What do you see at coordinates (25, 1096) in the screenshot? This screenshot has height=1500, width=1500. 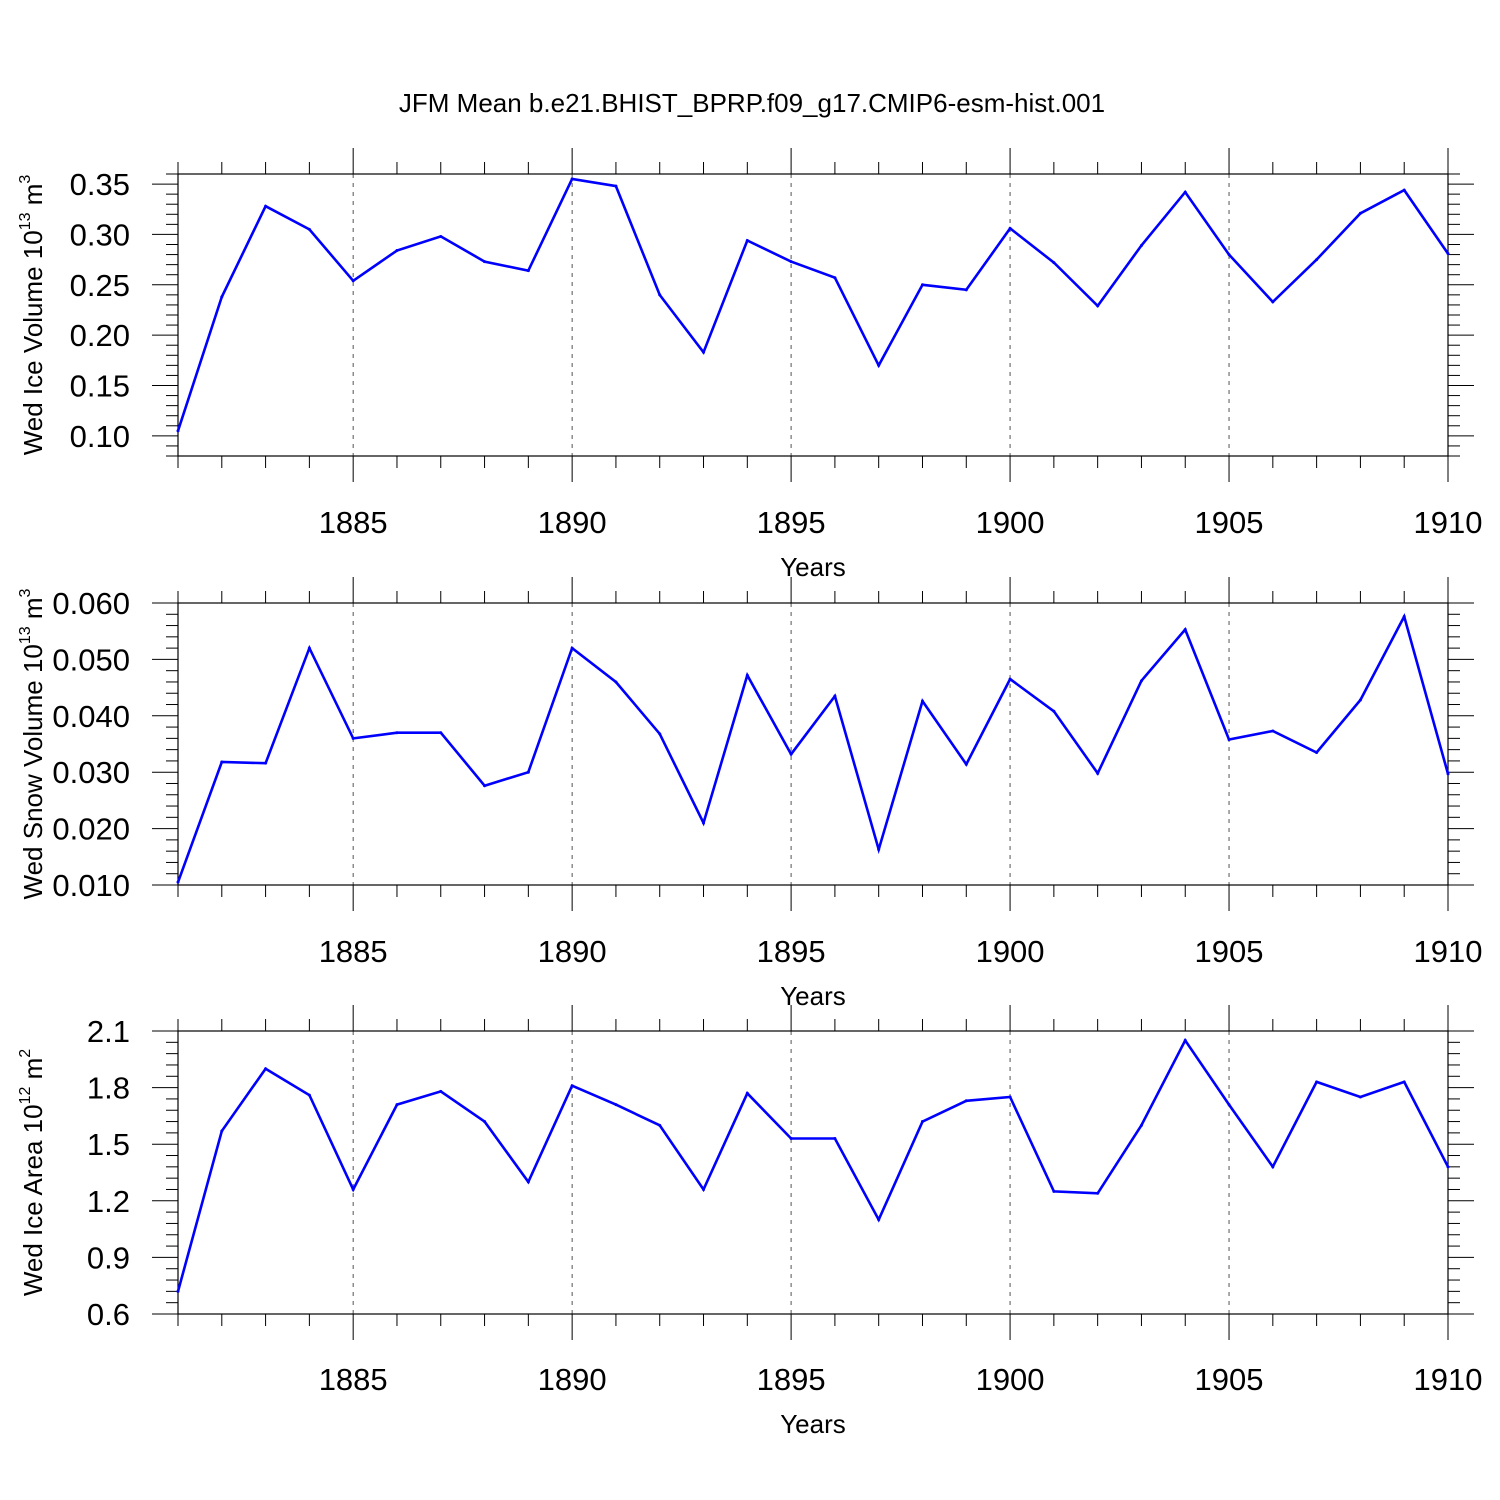 I see `y-axis-title-exponent: 12` at bounding box center [25, 1096].